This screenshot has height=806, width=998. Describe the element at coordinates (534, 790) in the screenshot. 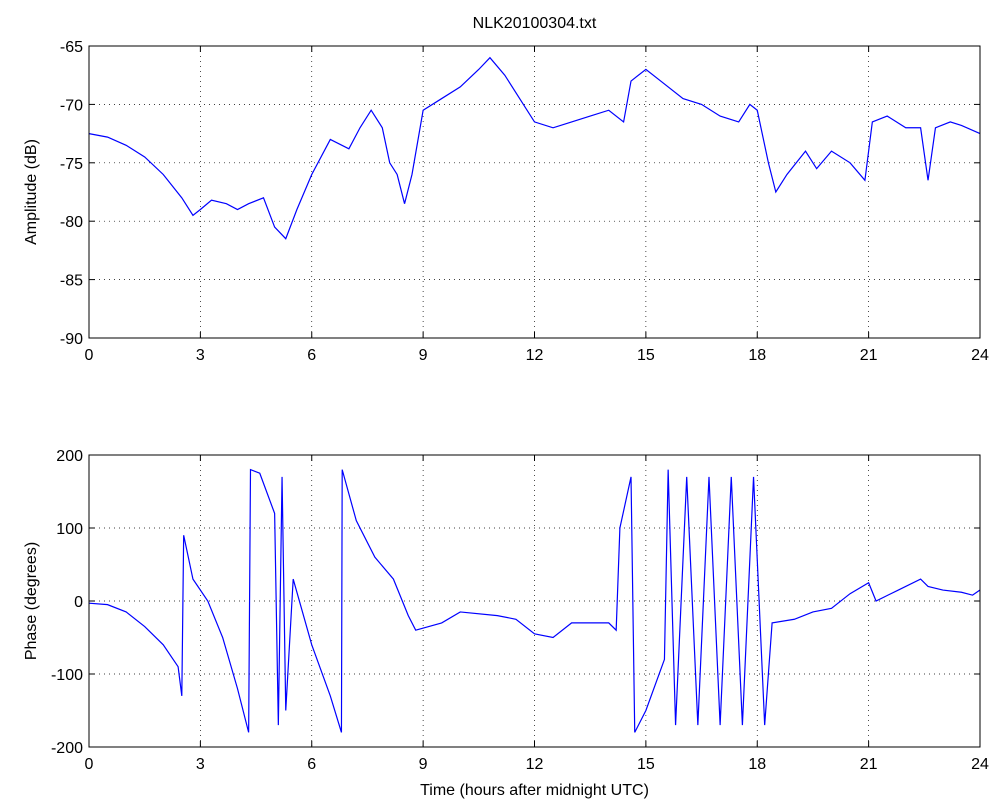

I see `x-axis-label: Time (hours after midnight UTC)` at that location.